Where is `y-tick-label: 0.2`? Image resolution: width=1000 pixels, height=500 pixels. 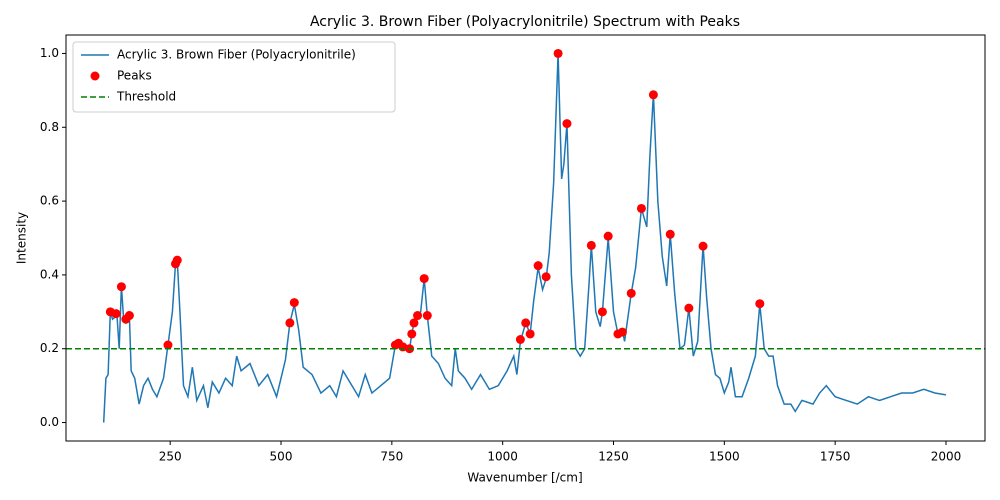
y-tick-label: 0.2 is located at coordinates (49, 348).